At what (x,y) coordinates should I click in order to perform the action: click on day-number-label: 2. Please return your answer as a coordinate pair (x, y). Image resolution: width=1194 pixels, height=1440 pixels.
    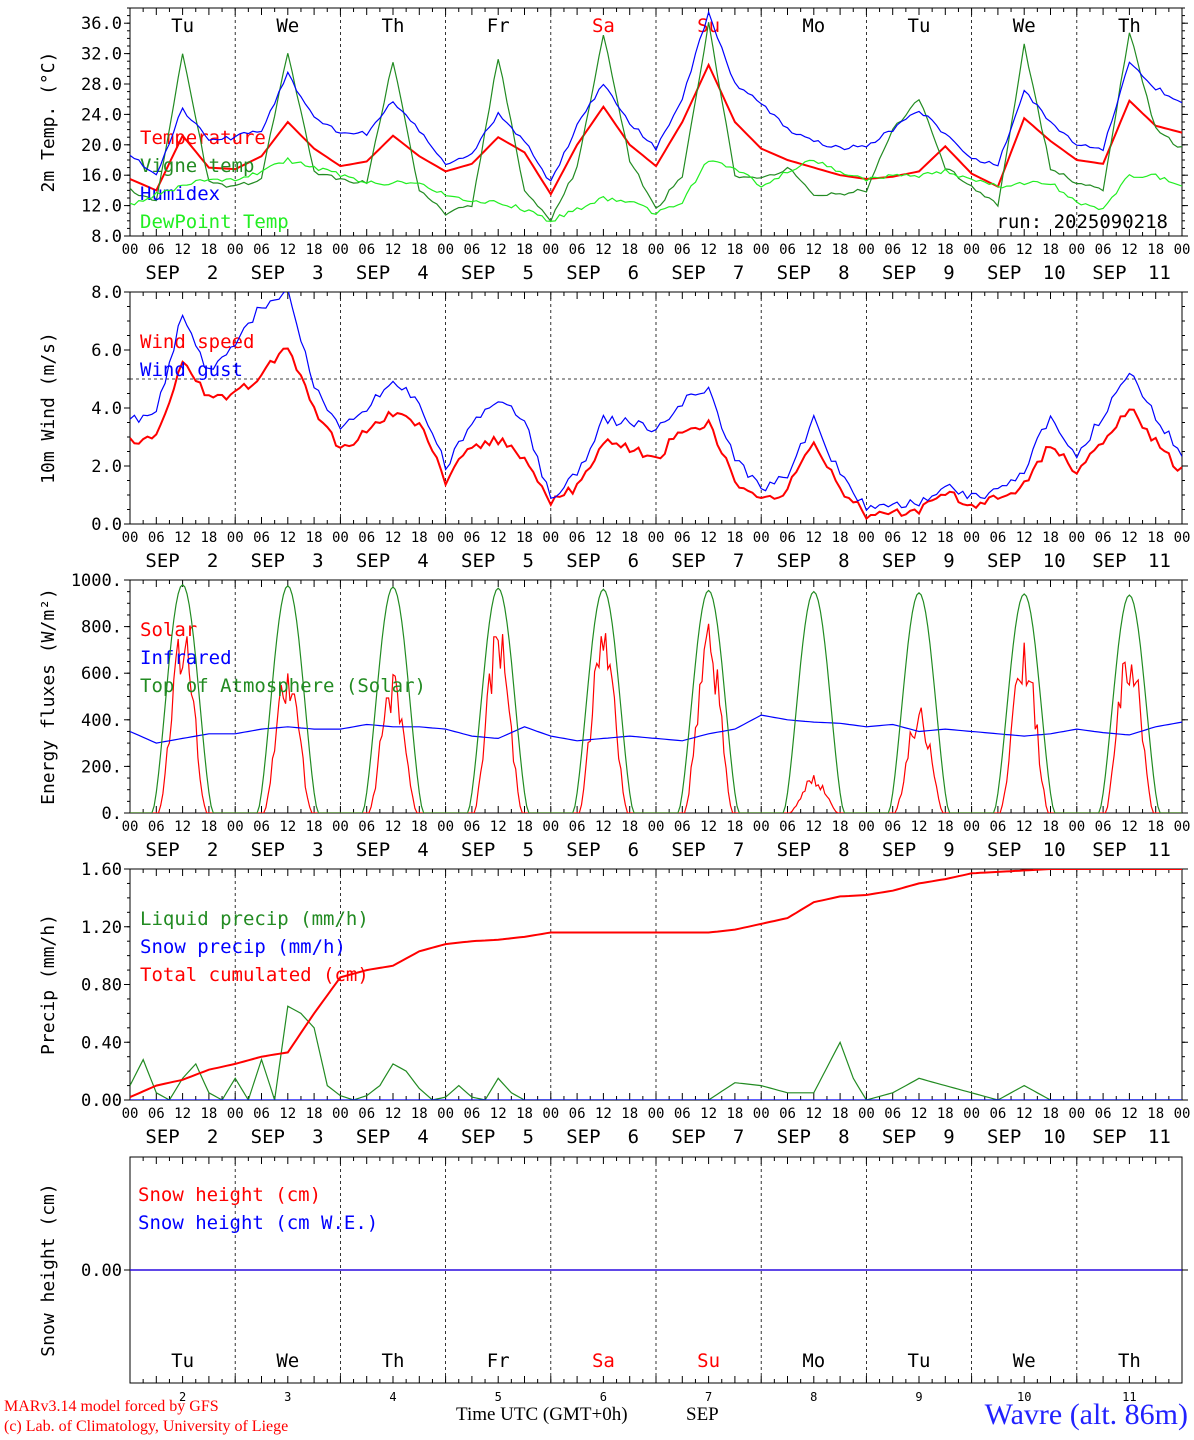
    Looking at the image, I should click on (182, 1397).